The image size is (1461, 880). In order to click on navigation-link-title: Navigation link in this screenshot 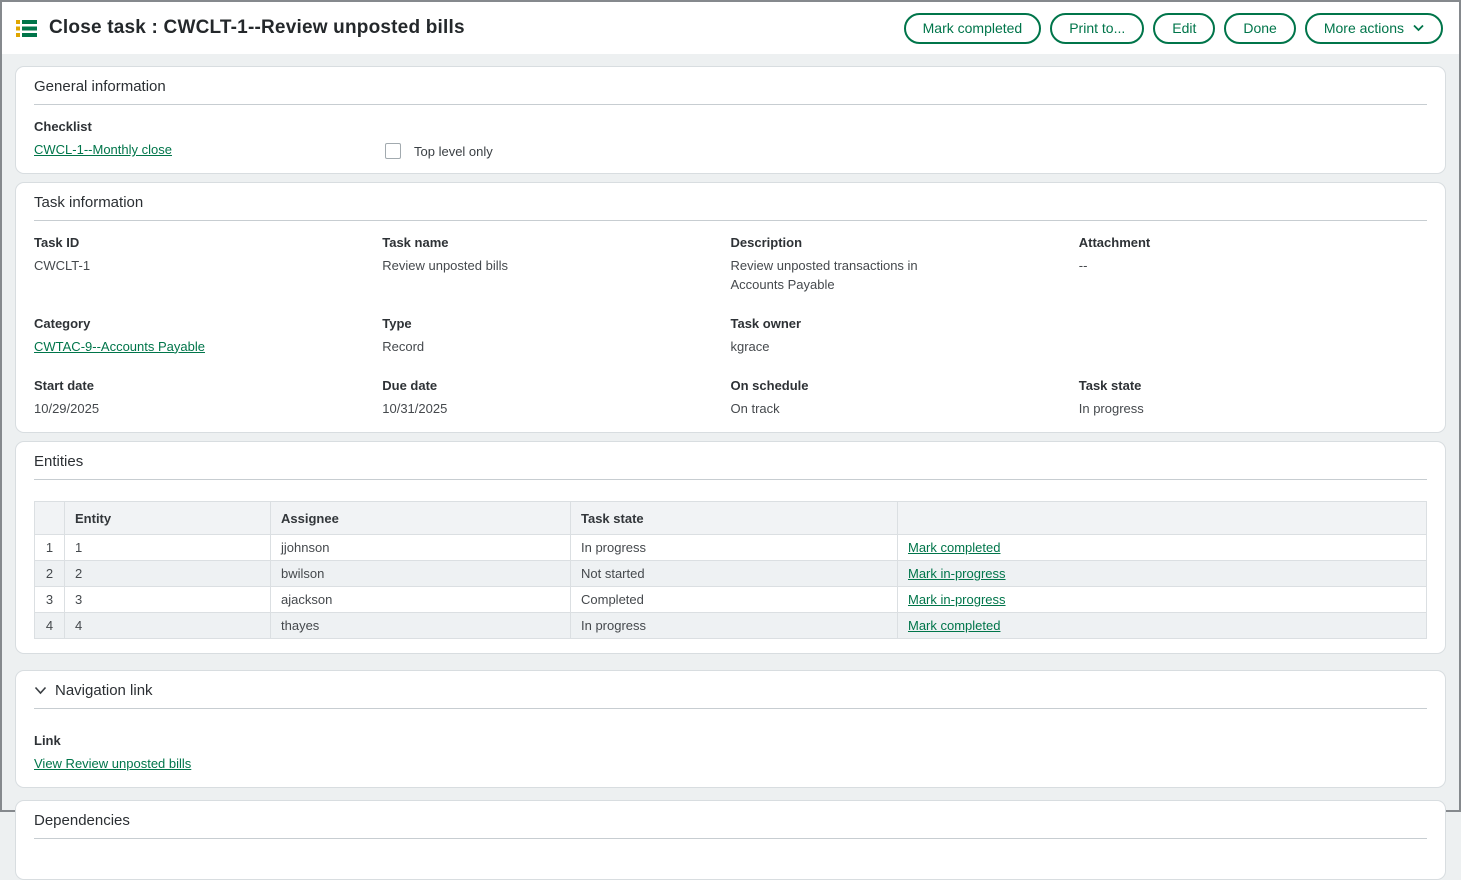, I will do `click(104, 691)`.